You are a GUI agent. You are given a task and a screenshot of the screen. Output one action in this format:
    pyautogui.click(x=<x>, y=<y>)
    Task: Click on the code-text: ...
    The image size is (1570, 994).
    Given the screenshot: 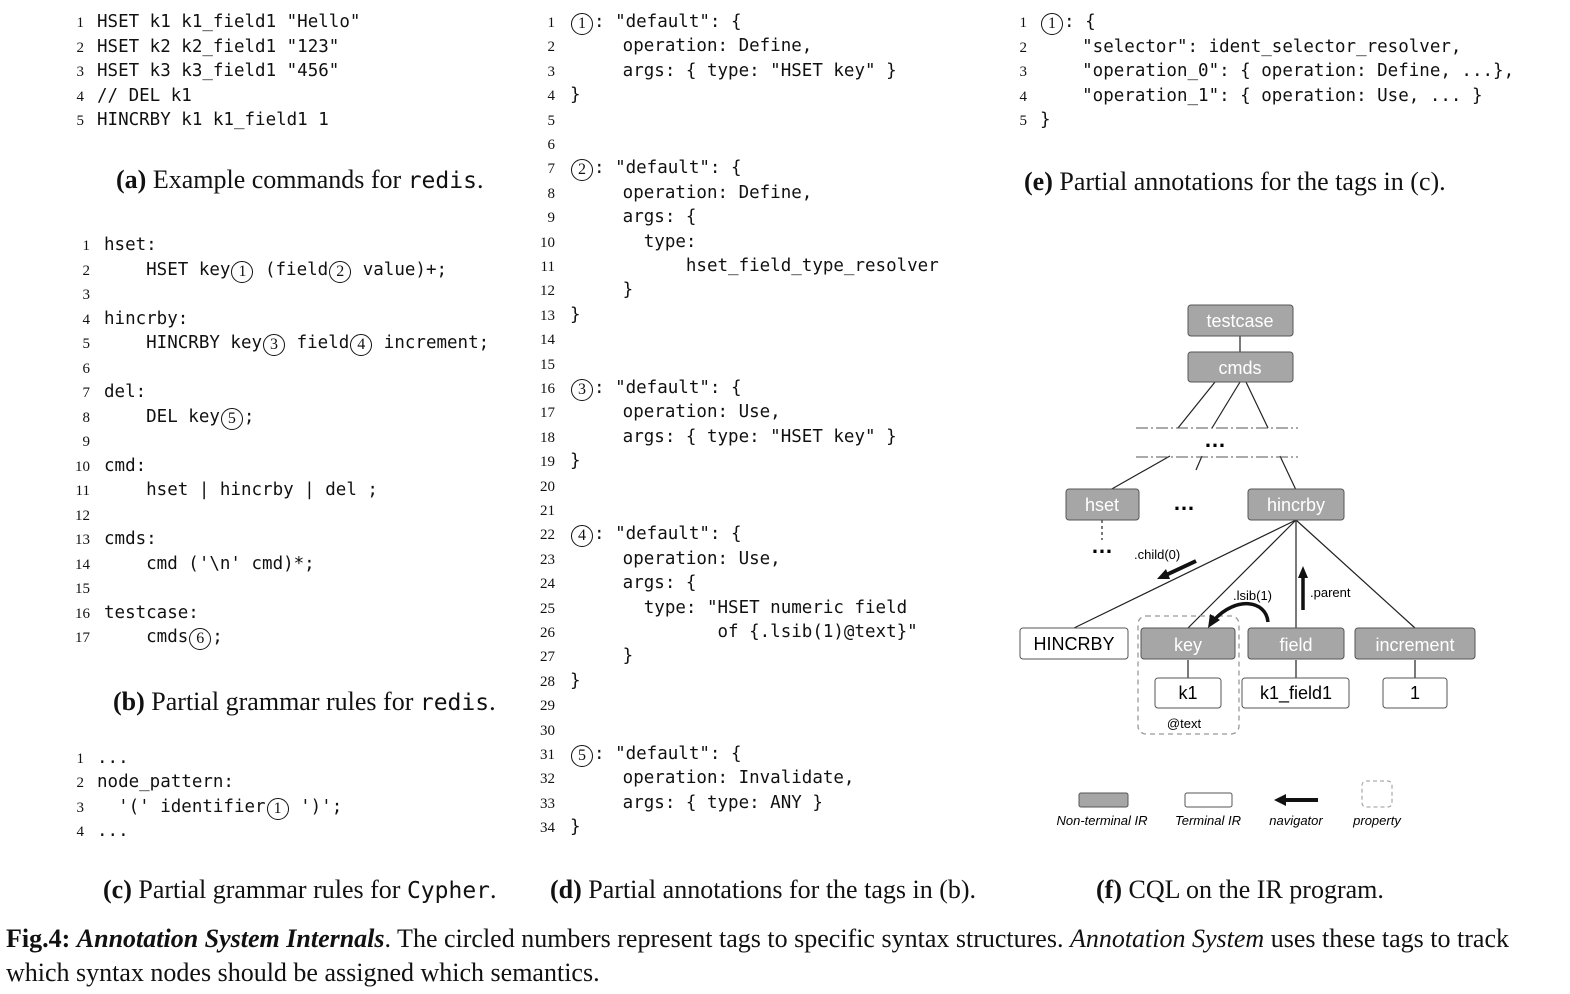 What is the action you would take?
    pyautogui.click(x=113, y=831)
    